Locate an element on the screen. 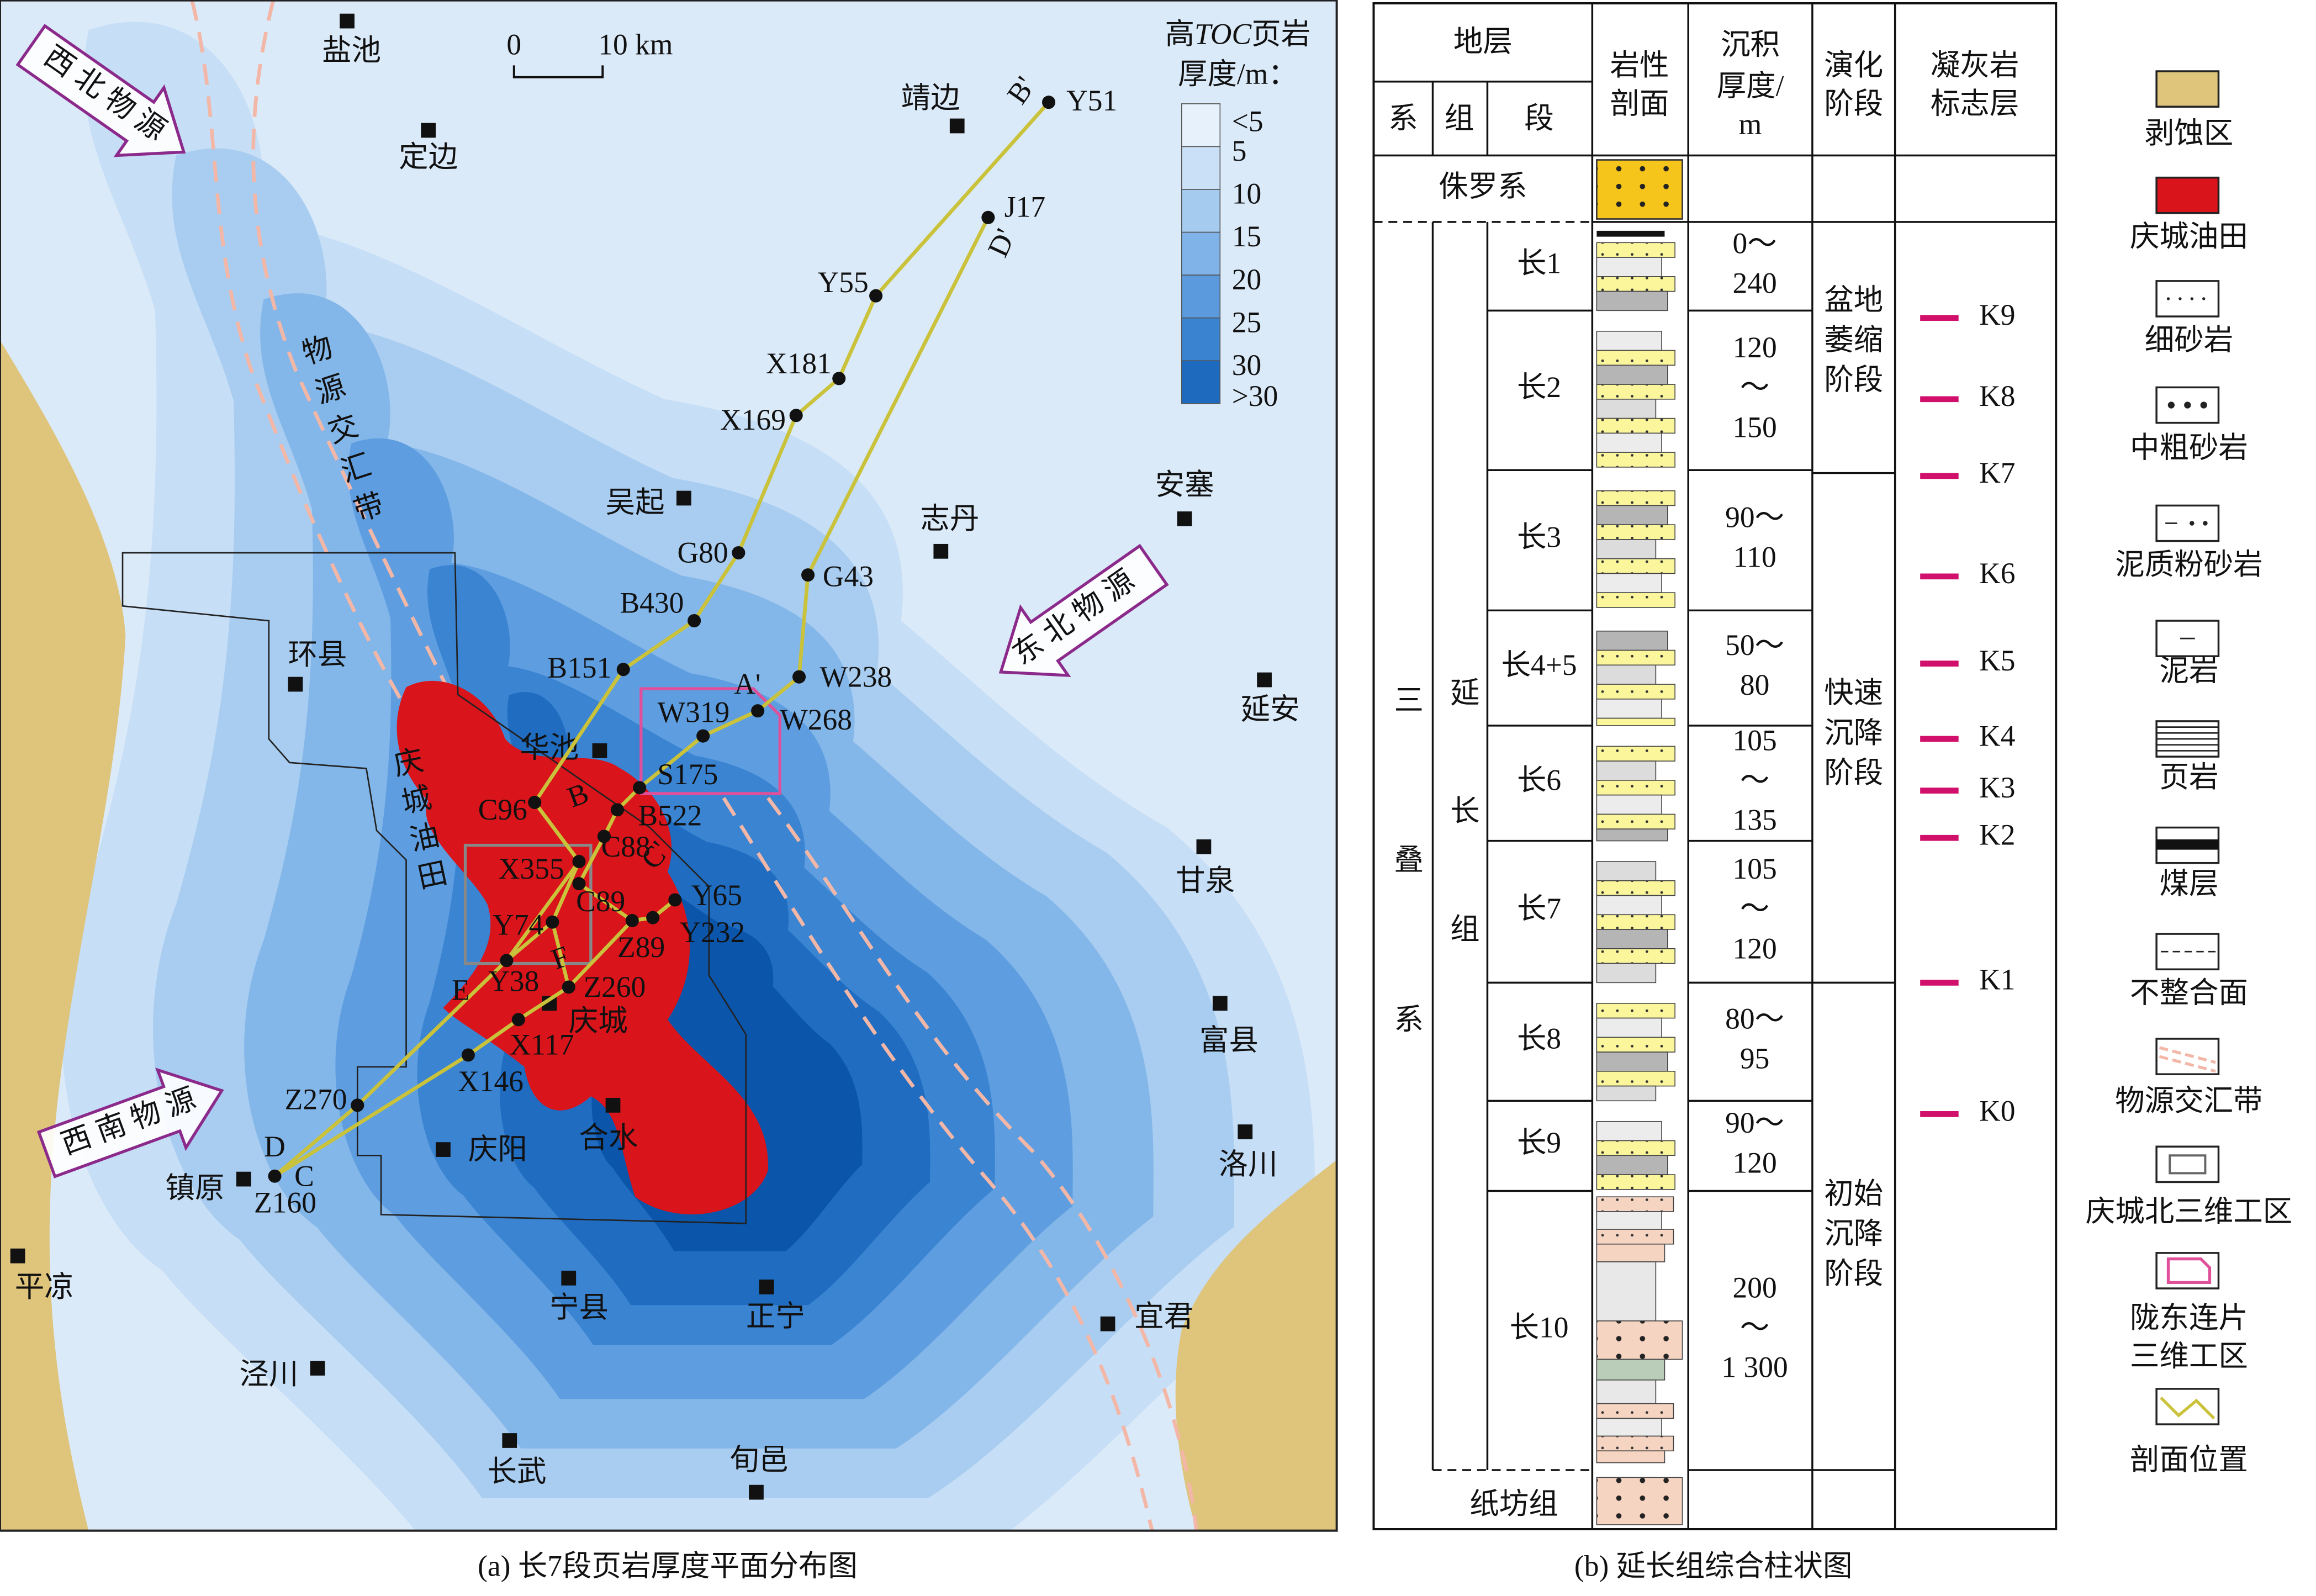  well-label: Y38 is located at coordinates (513, 981).